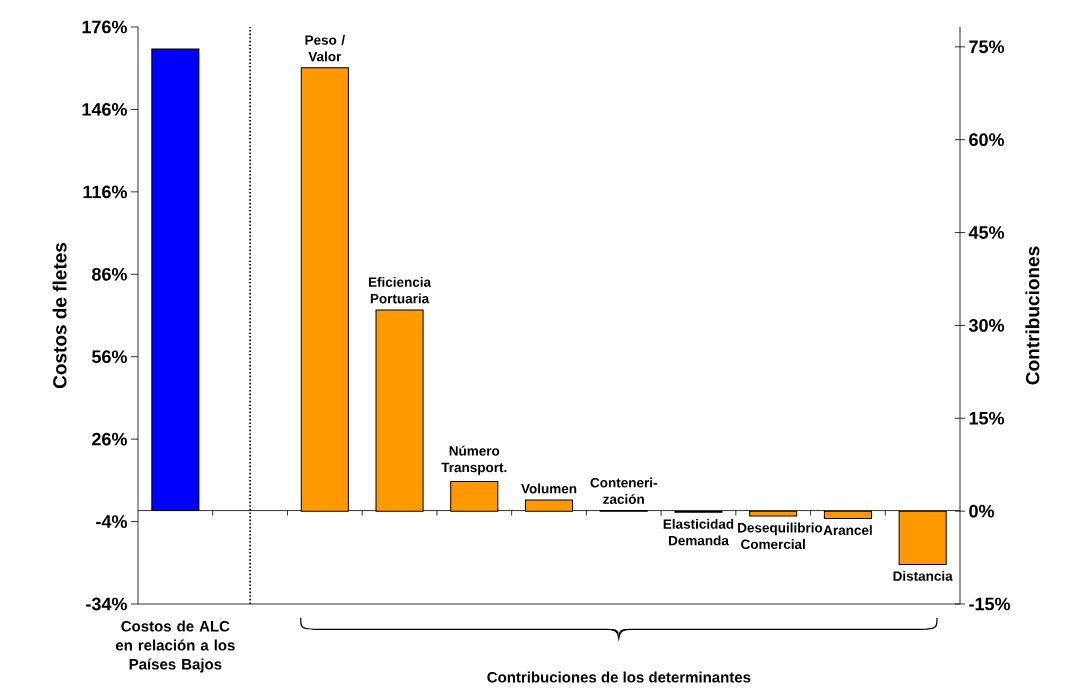 This screenshot has height=691, width=1079. I want to click on y-axis-title: Costos de fletes, so click(59, 315).